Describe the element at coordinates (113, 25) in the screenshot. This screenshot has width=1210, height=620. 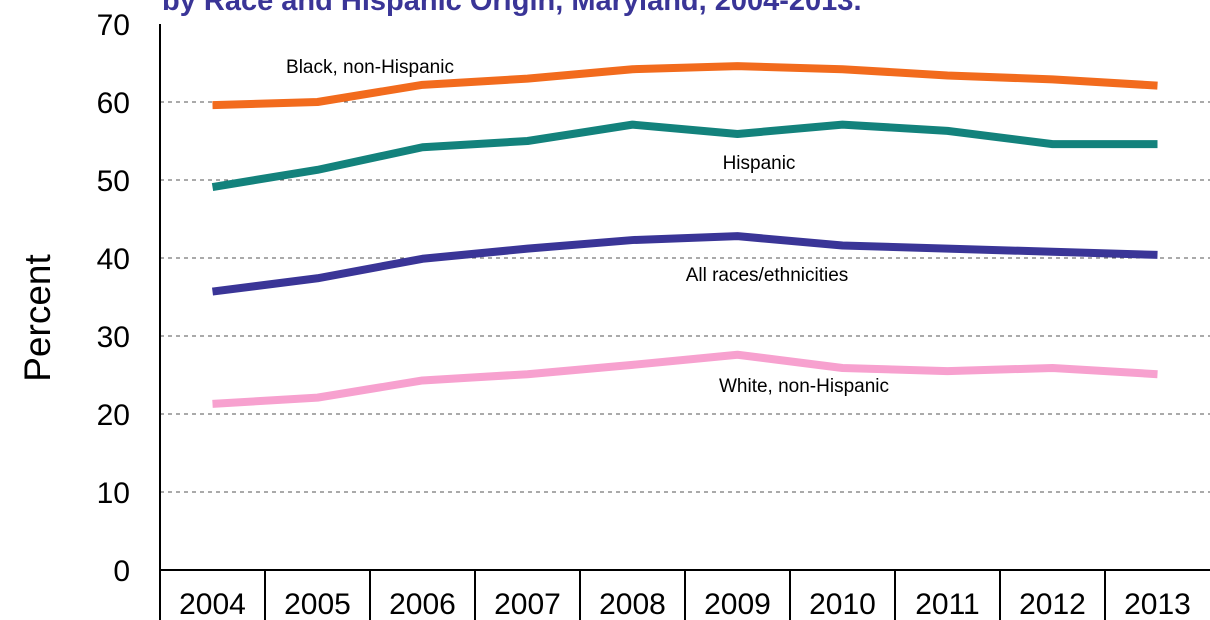
I see `y-tick-label: 70` at that location.